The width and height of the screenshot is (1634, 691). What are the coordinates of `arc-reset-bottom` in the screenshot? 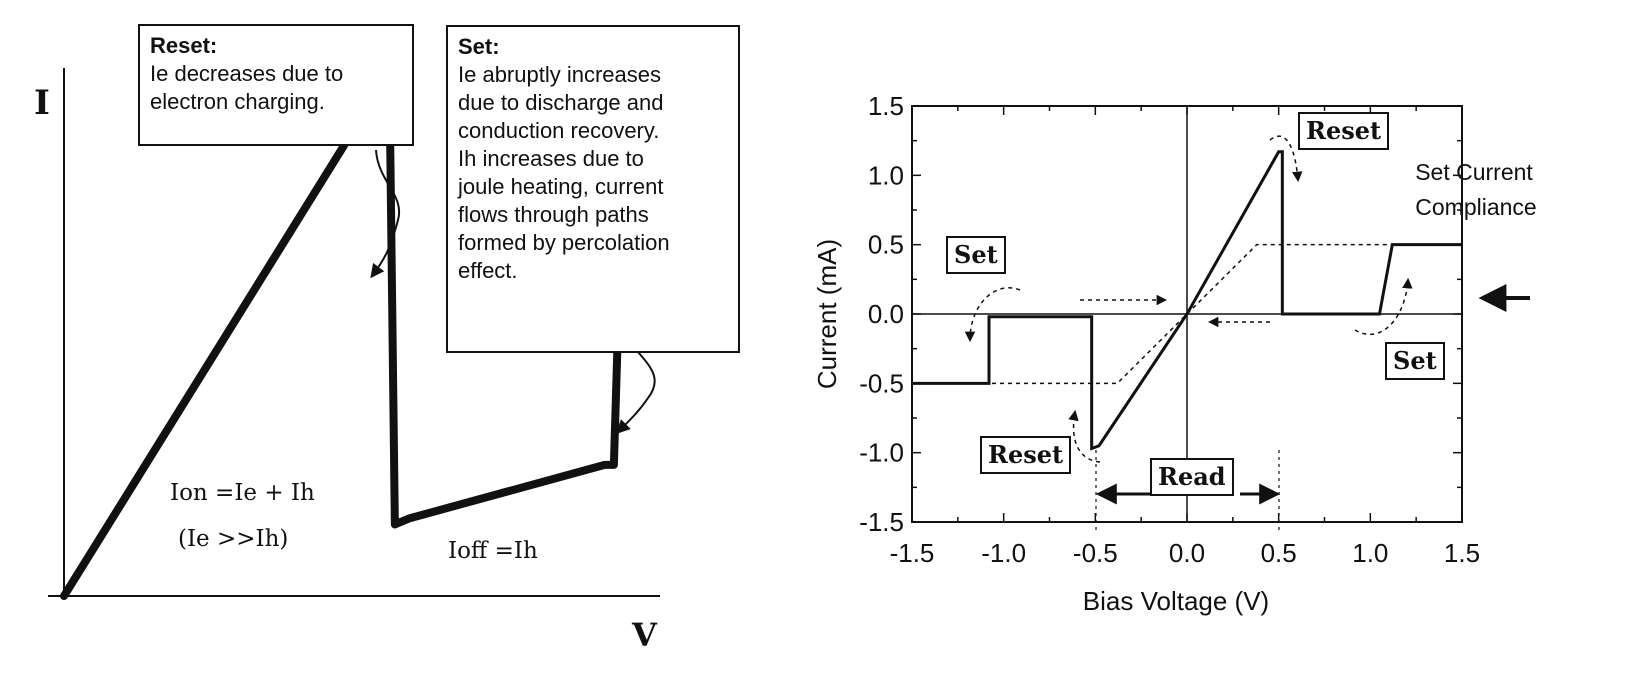 It's located at (1084, 436).